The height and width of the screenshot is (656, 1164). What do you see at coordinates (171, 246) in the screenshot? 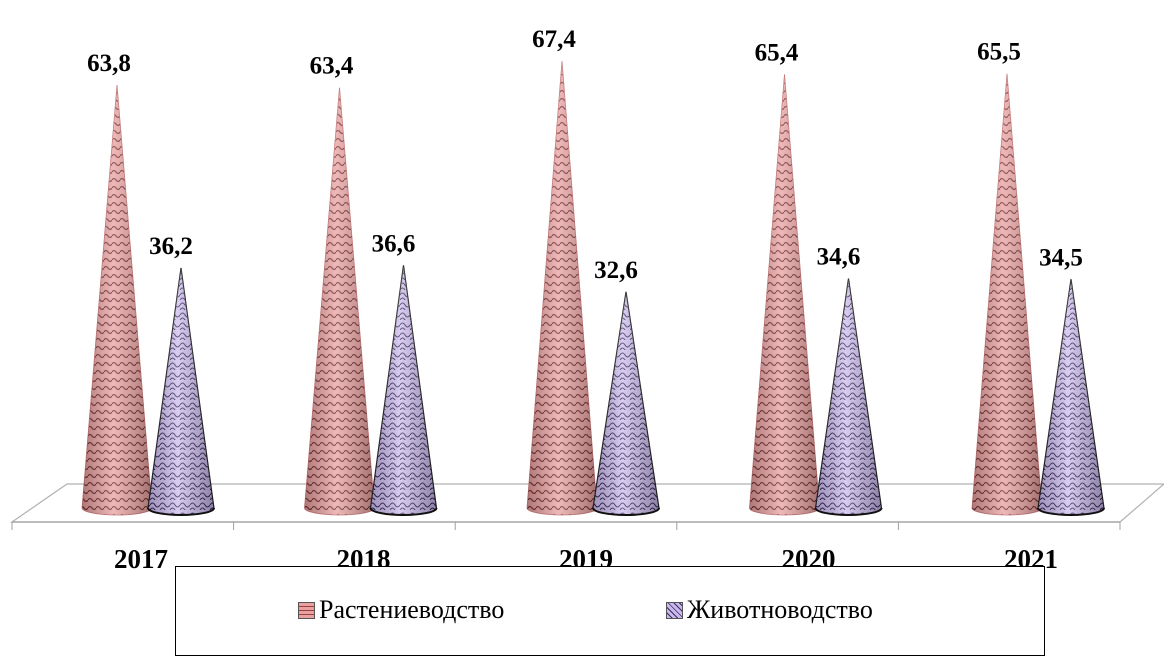
I see `value-label-livestock-2017: 36,2` at bounding box center [171, 246].